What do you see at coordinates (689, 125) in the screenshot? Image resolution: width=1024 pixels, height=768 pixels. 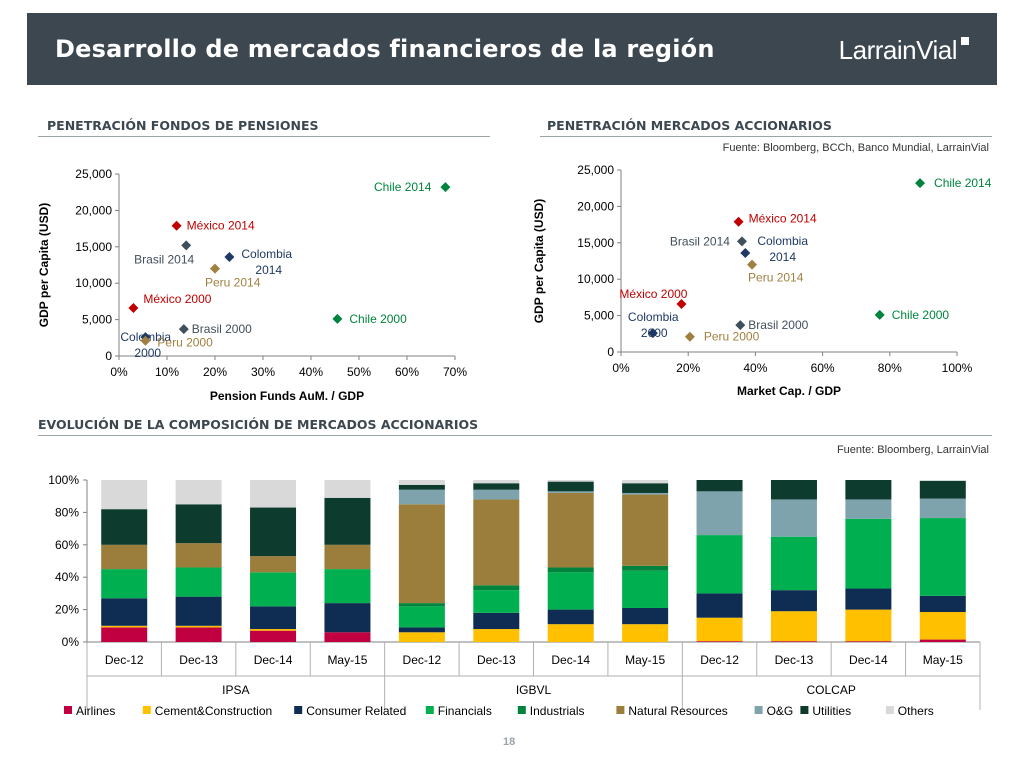 I see `equity-section-title: PENETRACIÓN MERCADOS ACCIONARIOS` at bounding box center [689, 125].